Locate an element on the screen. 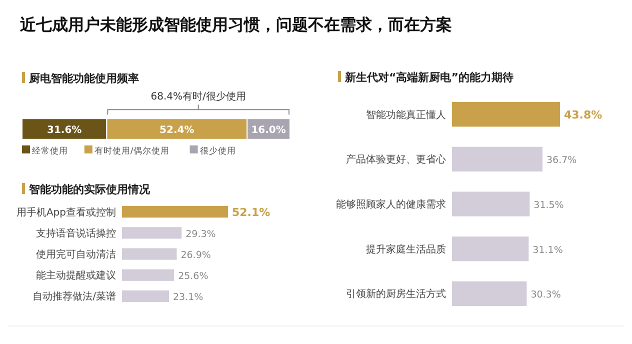 The width and height of the screenshot is (632, 344). y-tick-label: 提升家庭生活品质 is located at coordinates (406, 249).